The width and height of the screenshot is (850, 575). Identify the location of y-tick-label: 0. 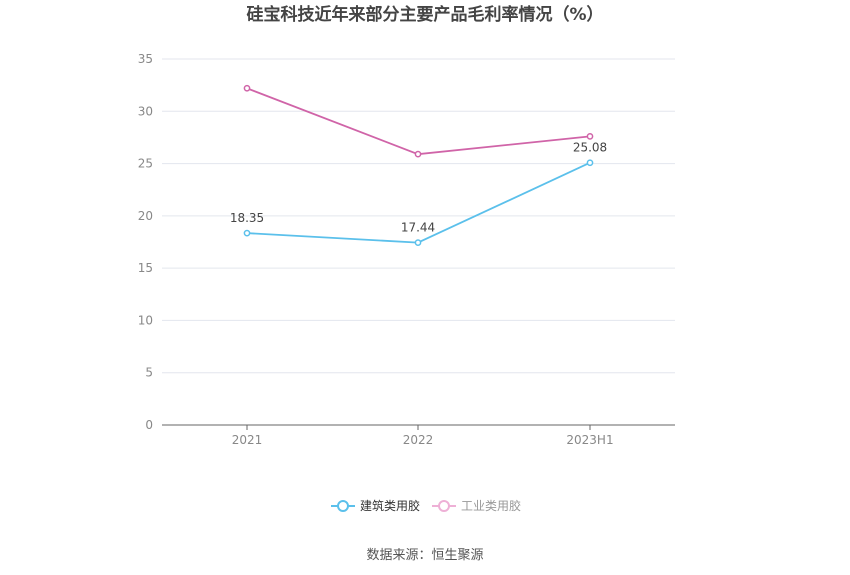
(149, 425).